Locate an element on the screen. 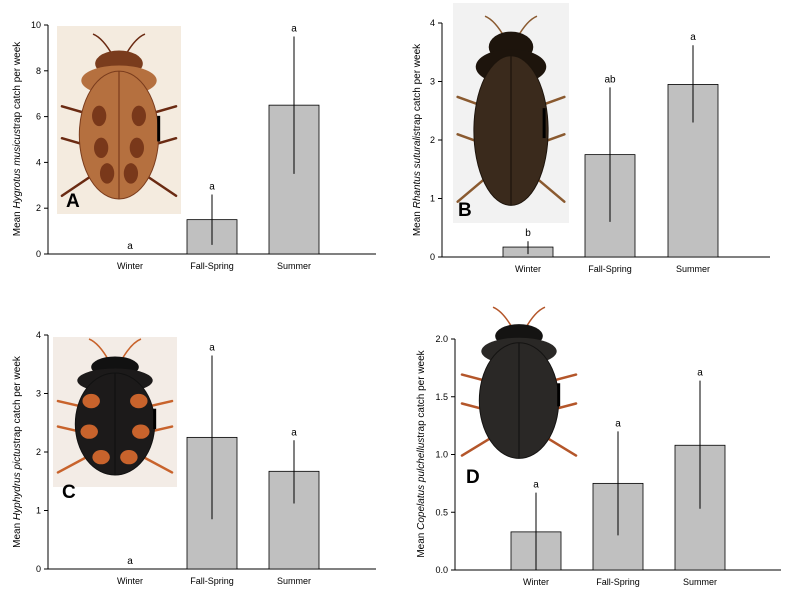 The width and height of the screenshot is (796, 602). y-tick-label: 8 is located at coordinates (38, 71).